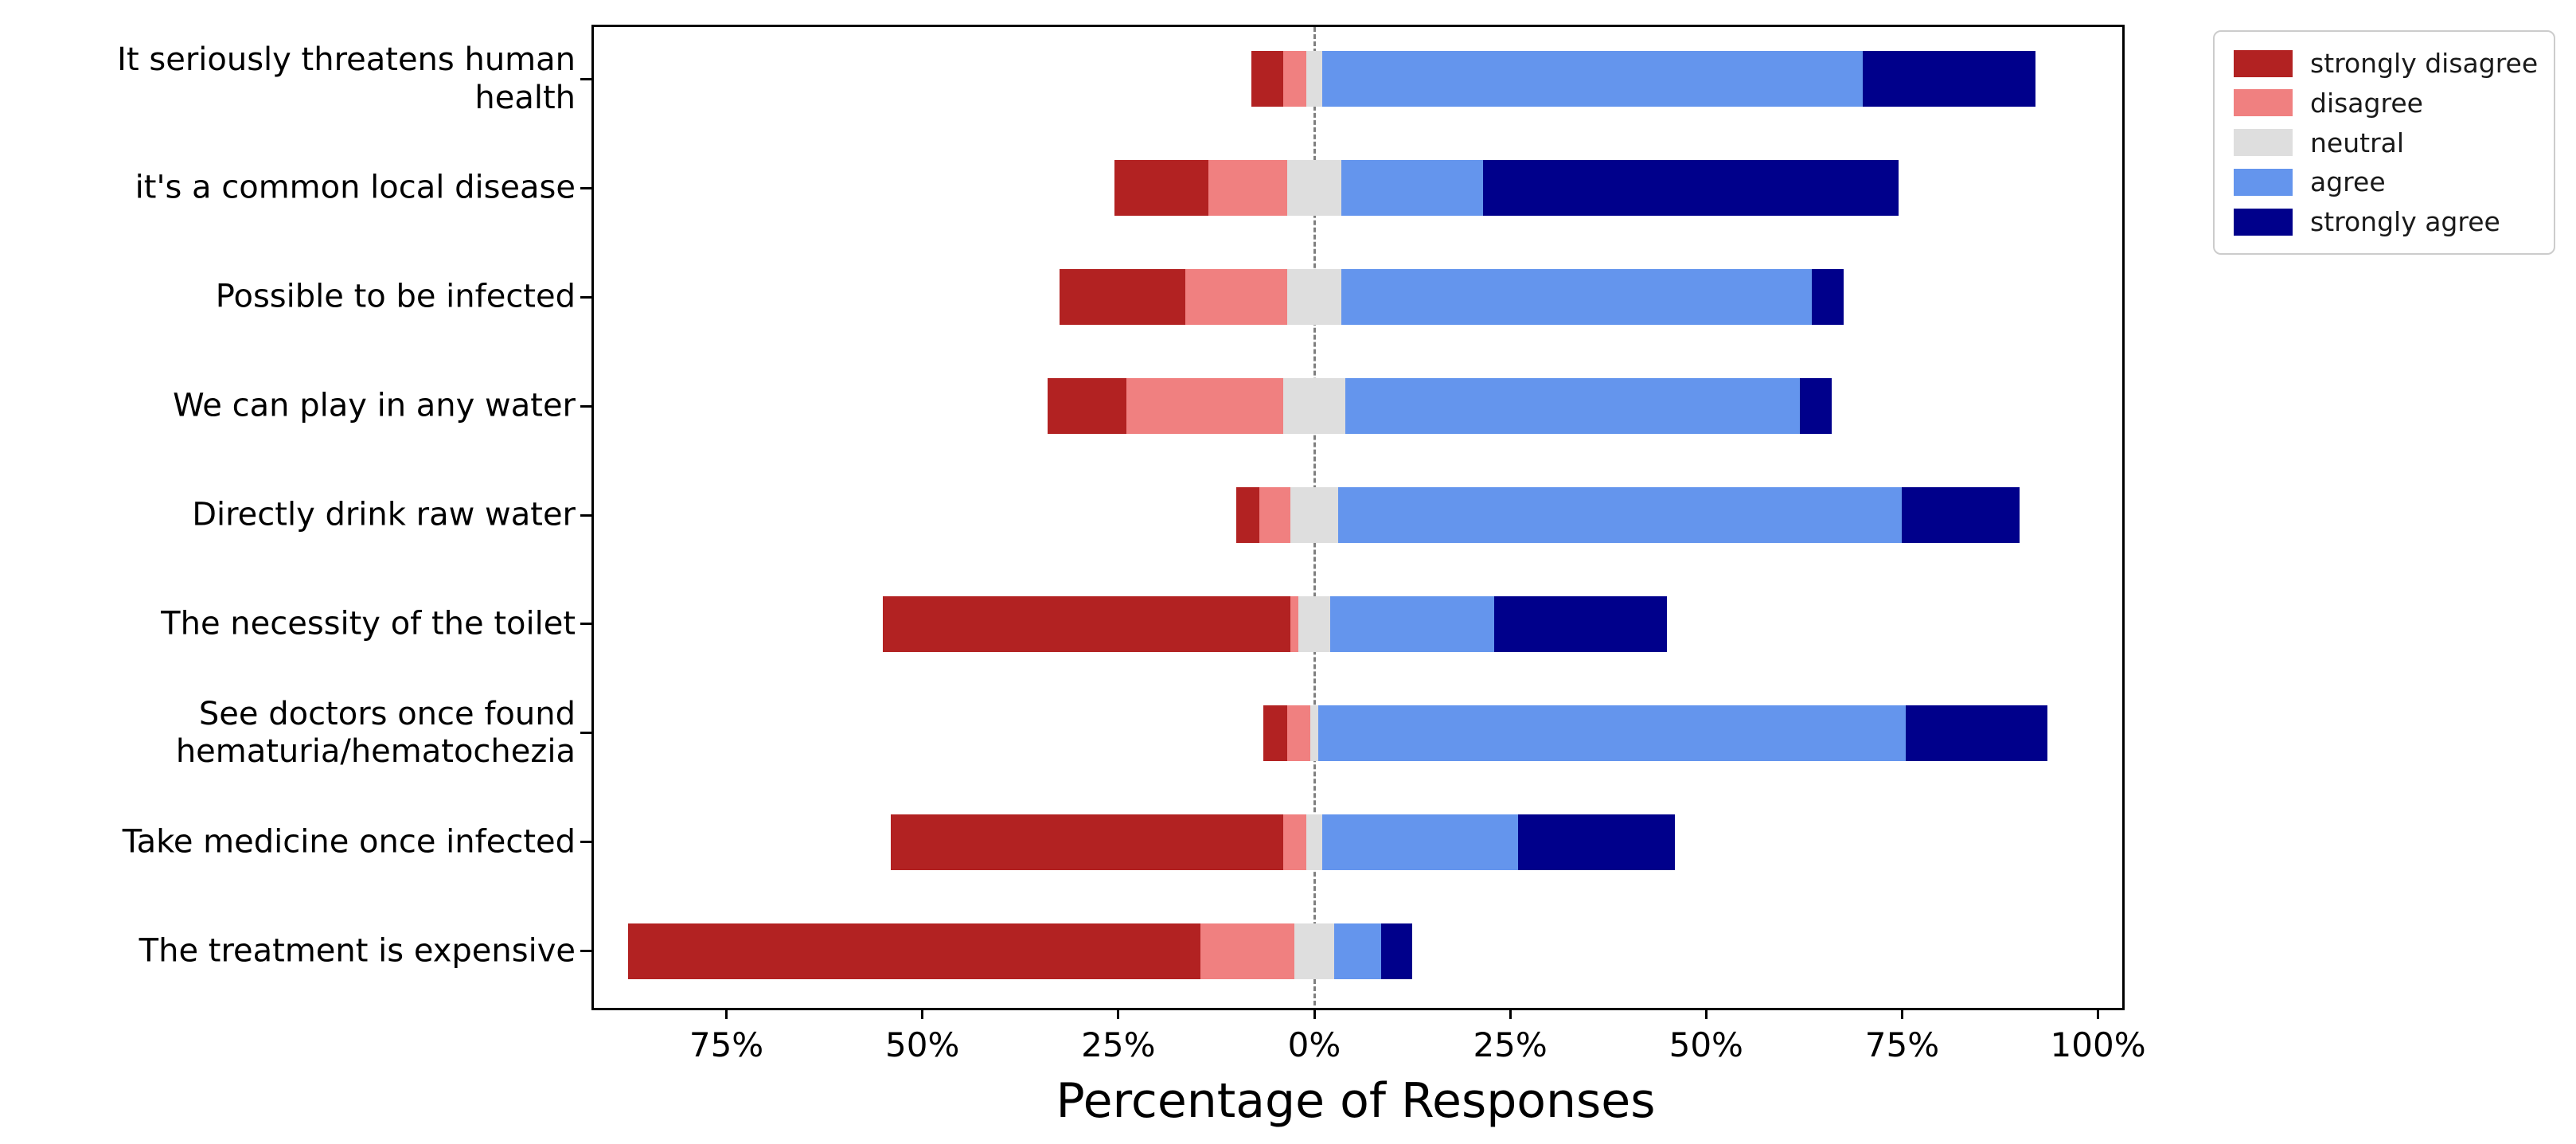 Image resolution: width=2576 pixels, height=1144 pixels. Describe the element at coordinates (1314, 1044) in the screenshot. I see `x-tick-label: 0%` at that location.